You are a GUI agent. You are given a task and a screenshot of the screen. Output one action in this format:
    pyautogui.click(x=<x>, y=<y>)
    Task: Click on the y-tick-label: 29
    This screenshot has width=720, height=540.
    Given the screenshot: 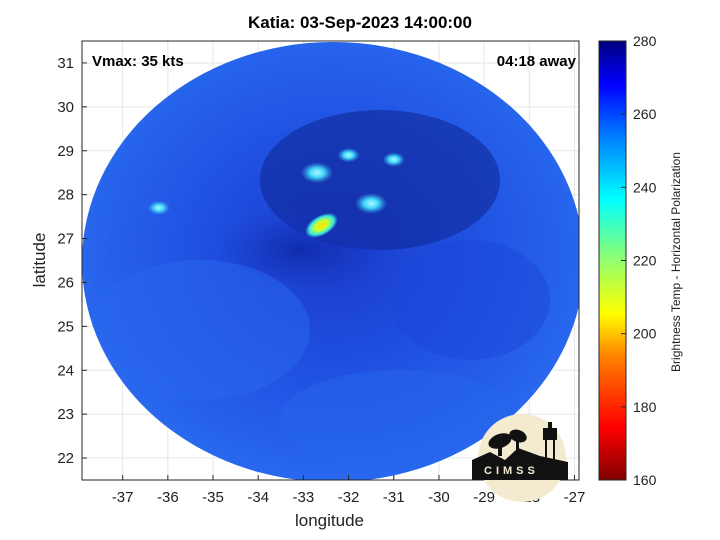 What is the action you would take?
    pyautogui.click(x=65, y=151)
    